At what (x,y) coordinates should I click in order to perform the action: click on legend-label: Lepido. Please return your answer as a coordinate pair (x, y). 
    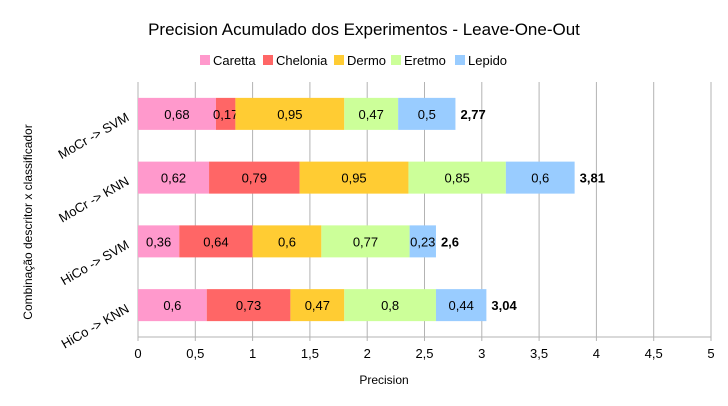
    Looking at the image, I should click on (487, 60).